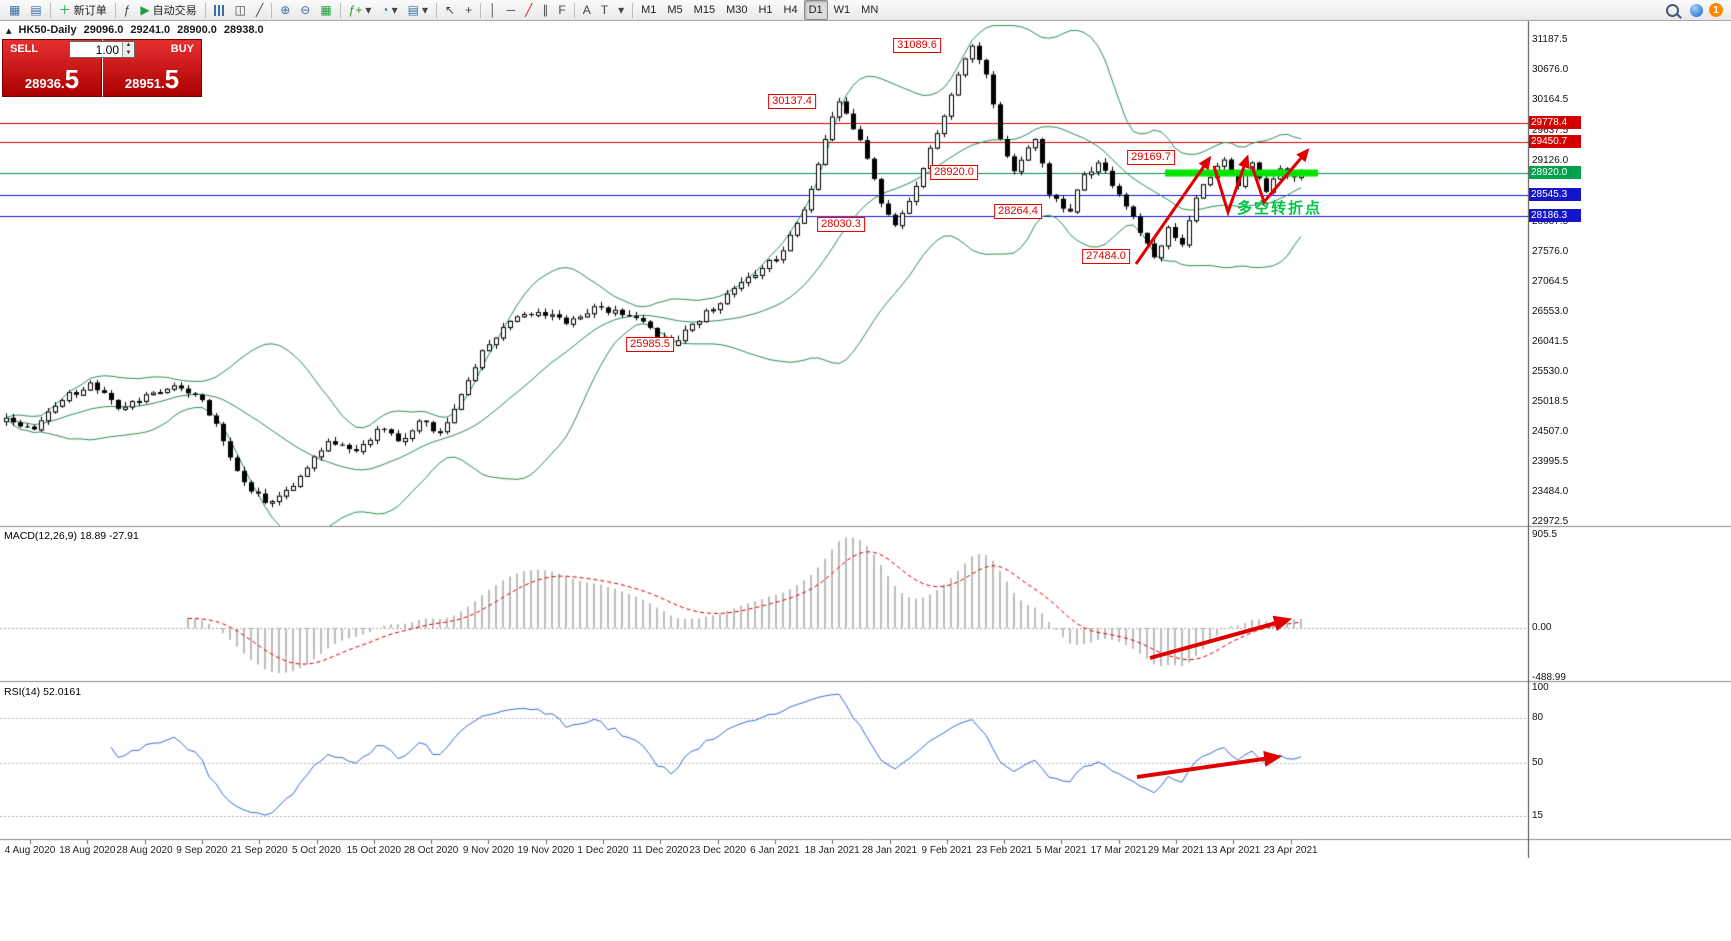 The image size is (1731, 941). I want to click on crosshair-button: +, so click(468, 10).